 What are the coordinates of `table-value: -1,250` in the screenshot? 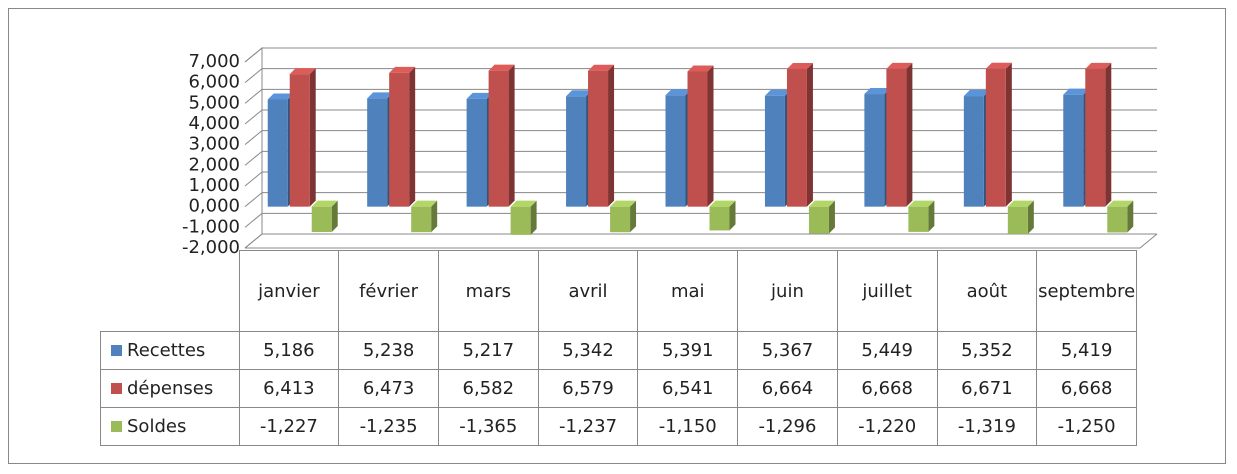 It's located at (1086, 426).